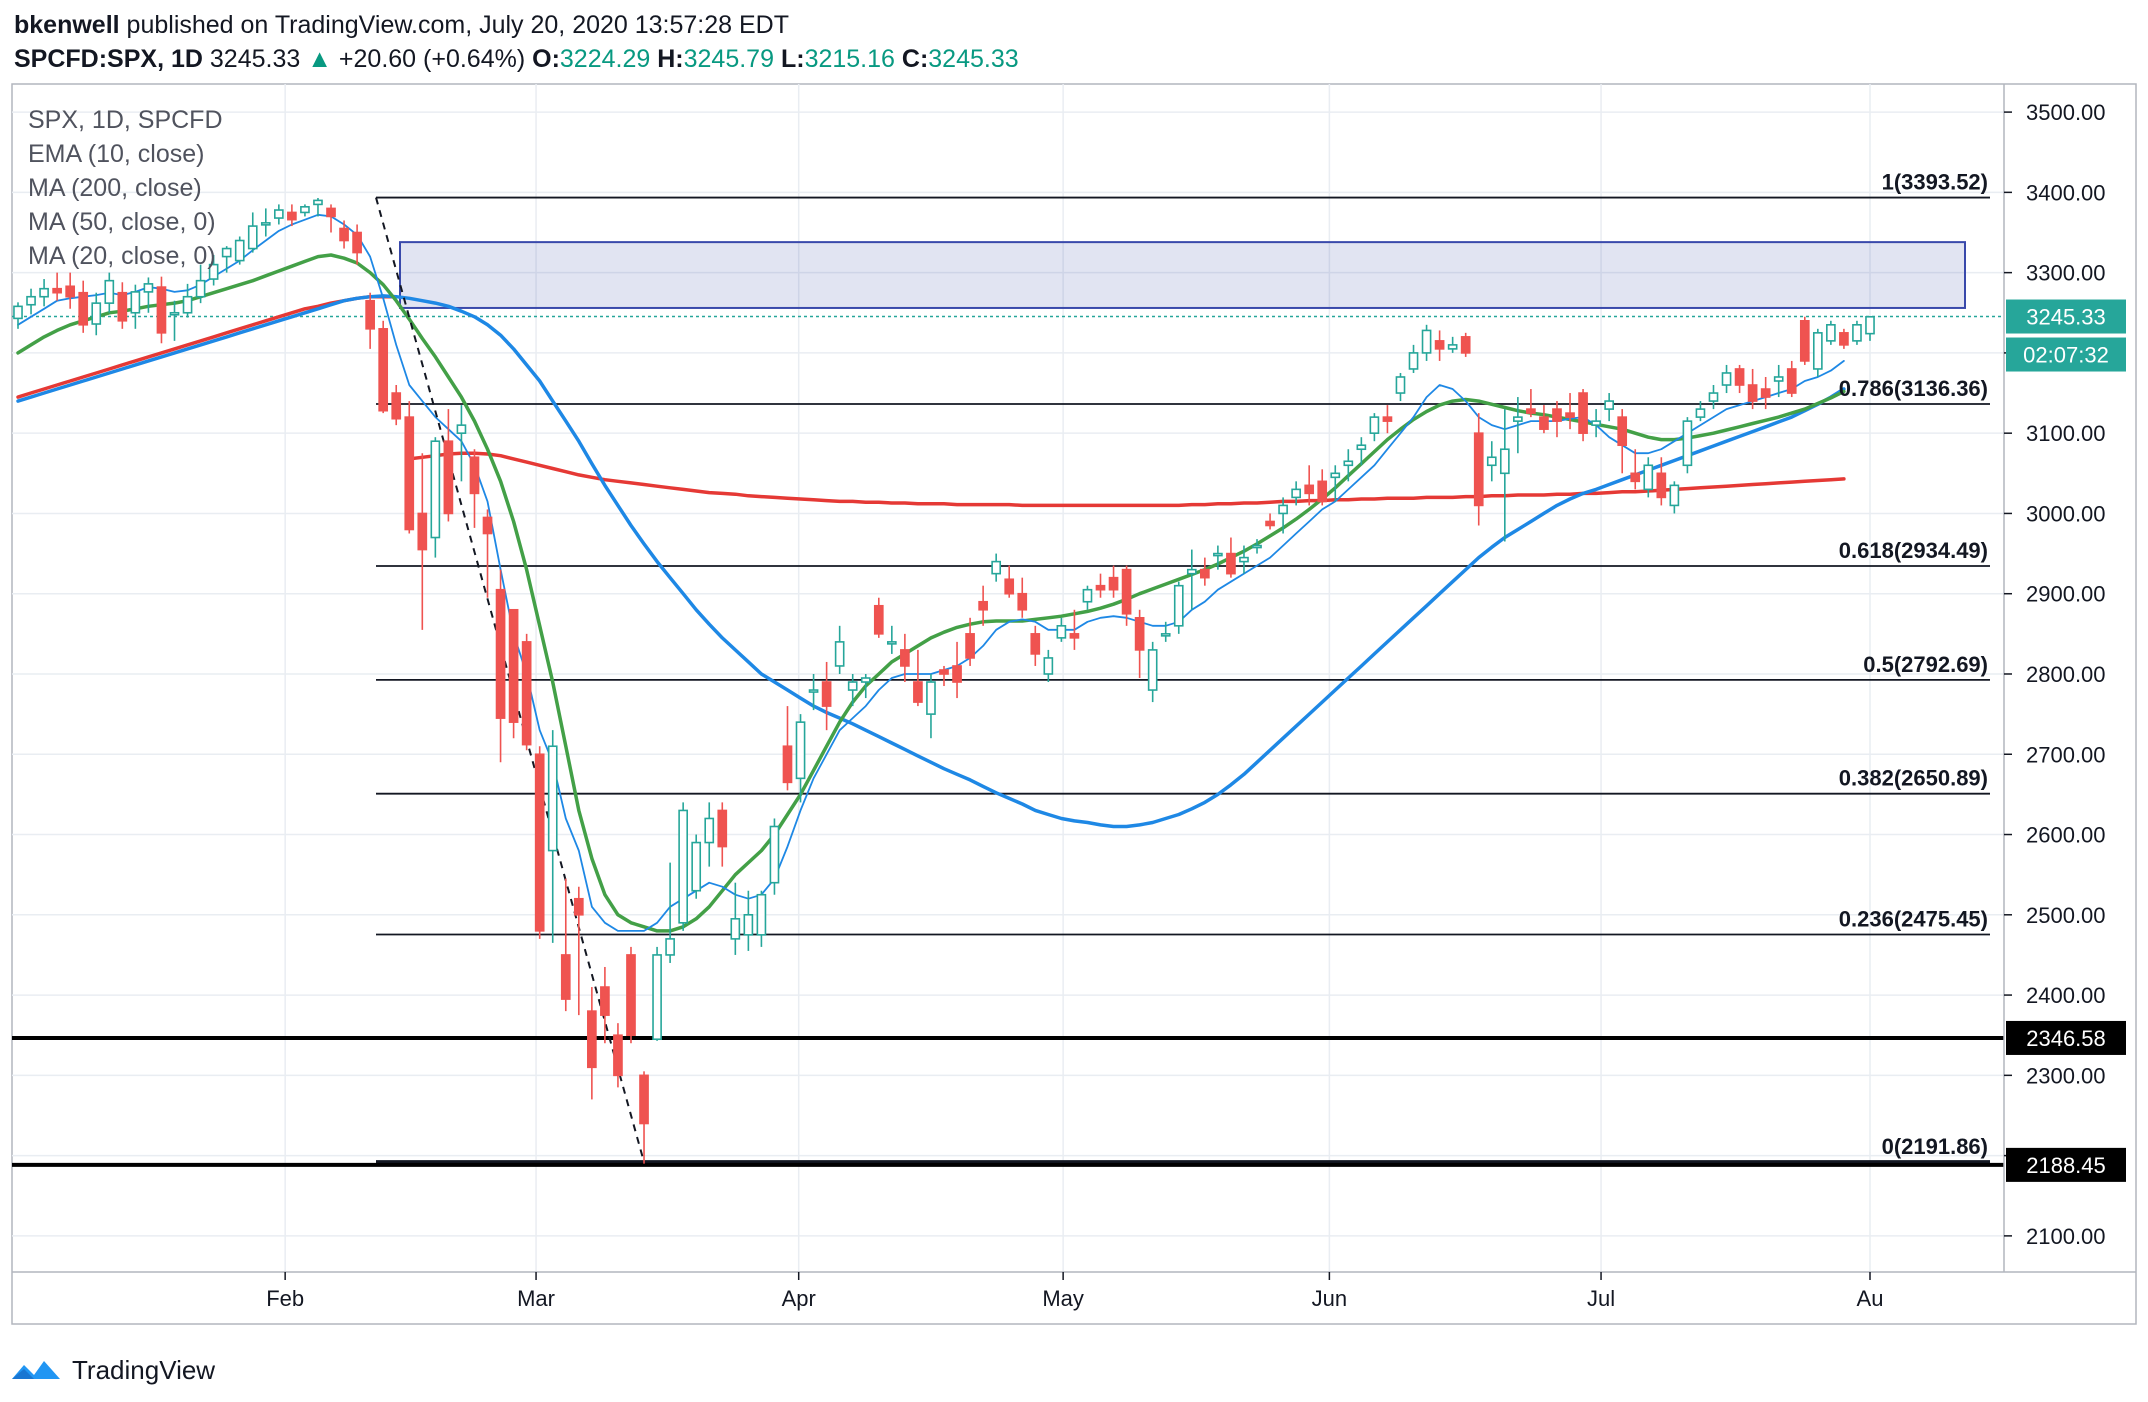 The height and width of the screenshot is (1402, 2148). Describe the element at coordinates (2066, 1038) in the screenshot. I see `price-tag-label: 2346.58` at that location.